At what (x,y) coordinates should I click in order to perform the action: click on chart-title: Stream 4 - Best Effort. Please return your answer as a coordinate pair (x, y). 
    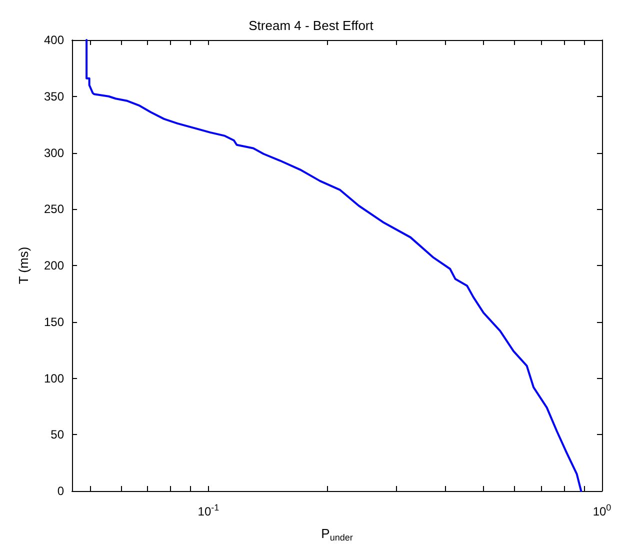
    Looking at the image, I should click on (311, 25).